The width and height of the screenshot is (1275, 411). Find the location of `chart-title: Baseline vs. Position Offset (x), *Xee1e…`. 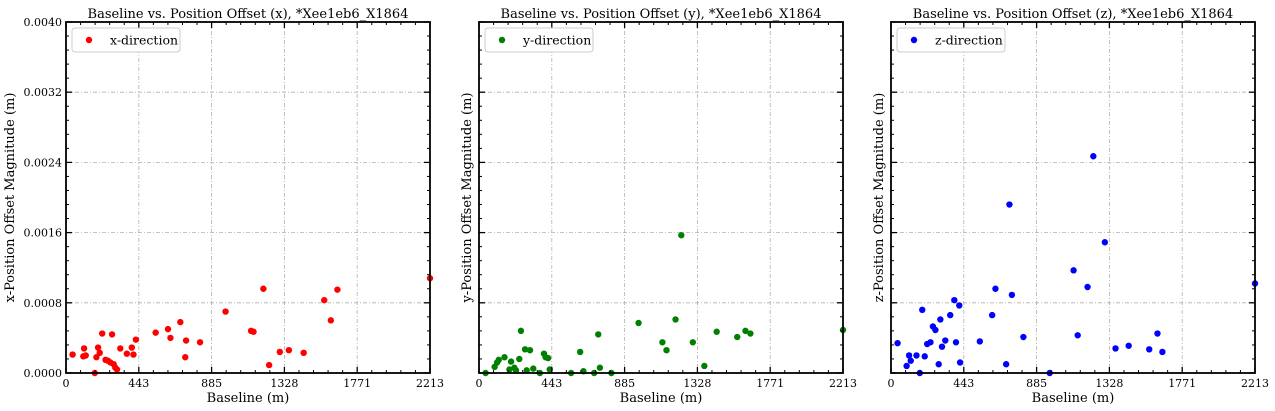

chart-title: Baseline vs. Position Offset (x), *Xee1e… is located at coordinates (248, 14).